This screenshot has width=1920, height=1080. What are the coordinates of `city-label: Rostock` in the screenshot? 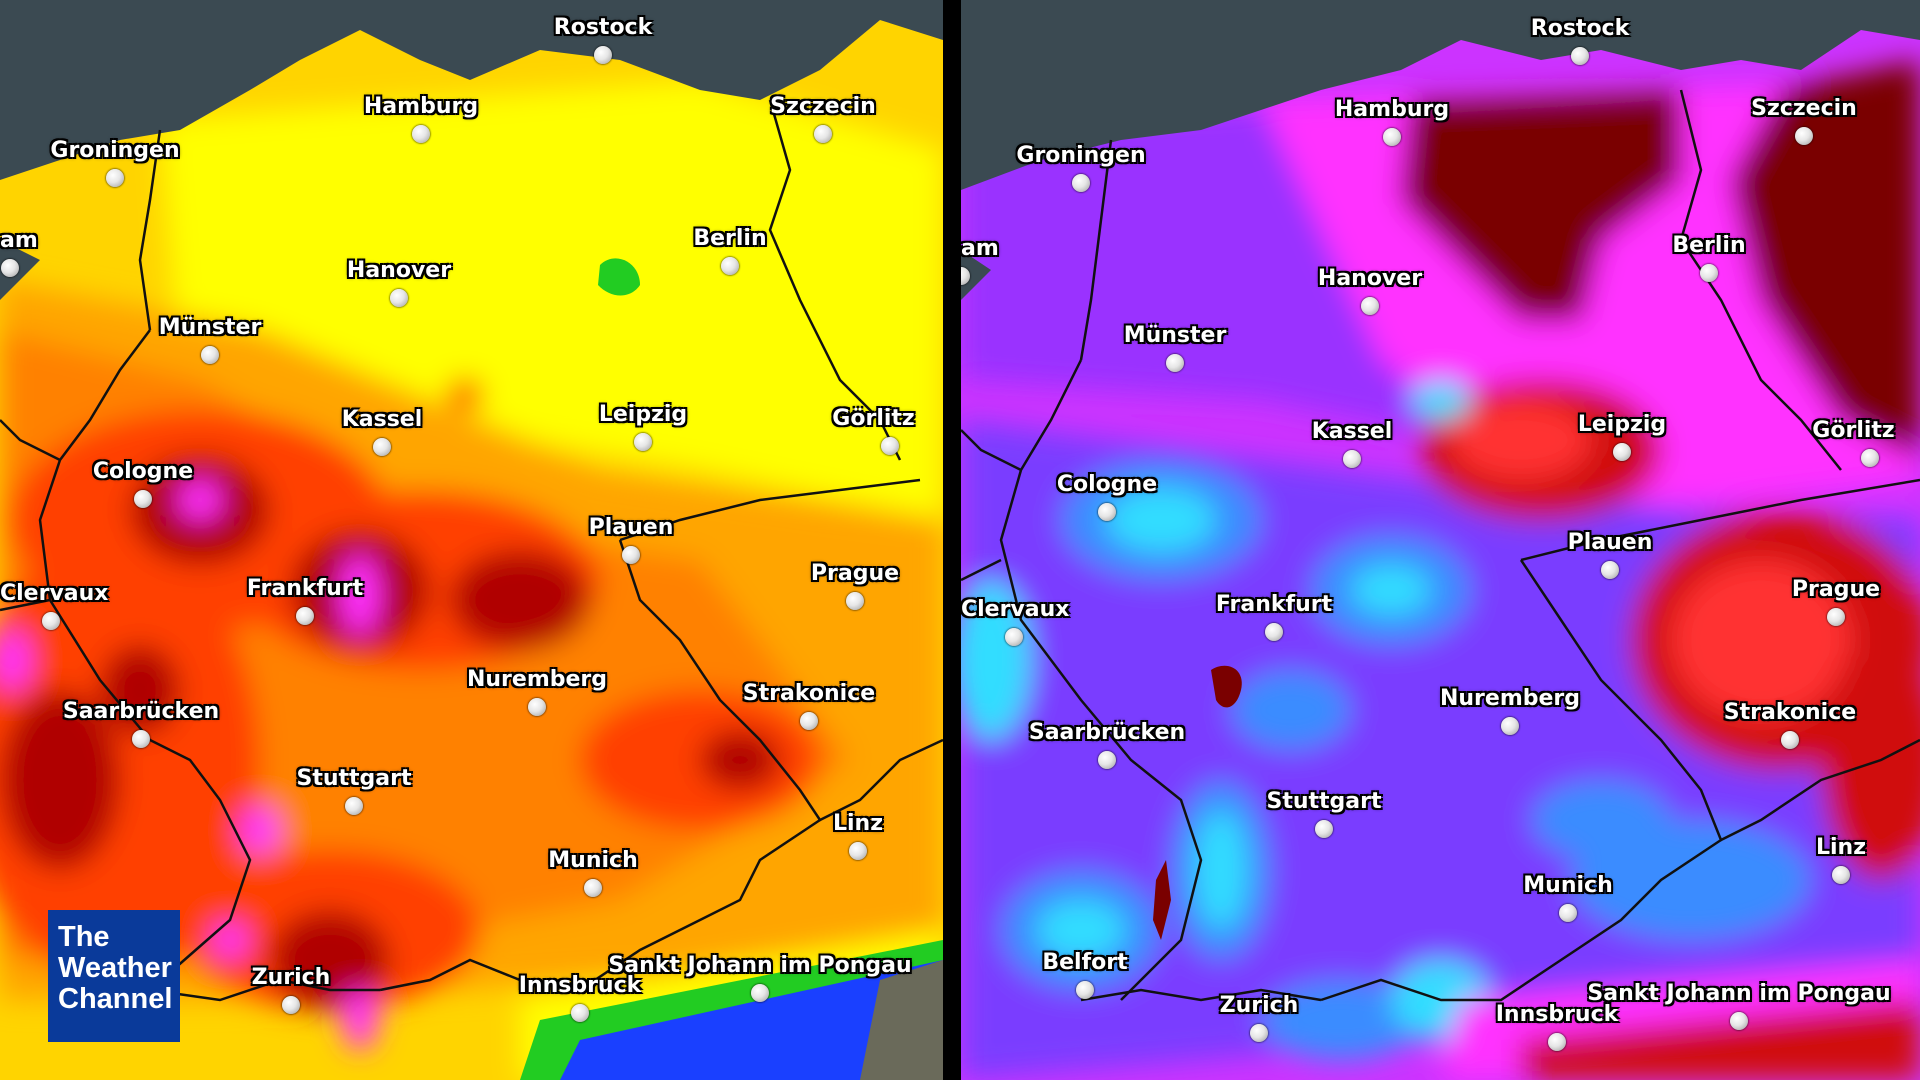 It's located at (603, 27).